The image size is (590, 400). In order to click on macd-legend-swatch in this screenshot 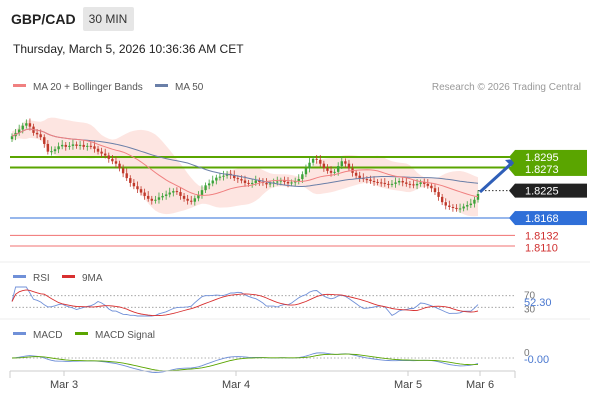, I will do `click(19, 333)`.